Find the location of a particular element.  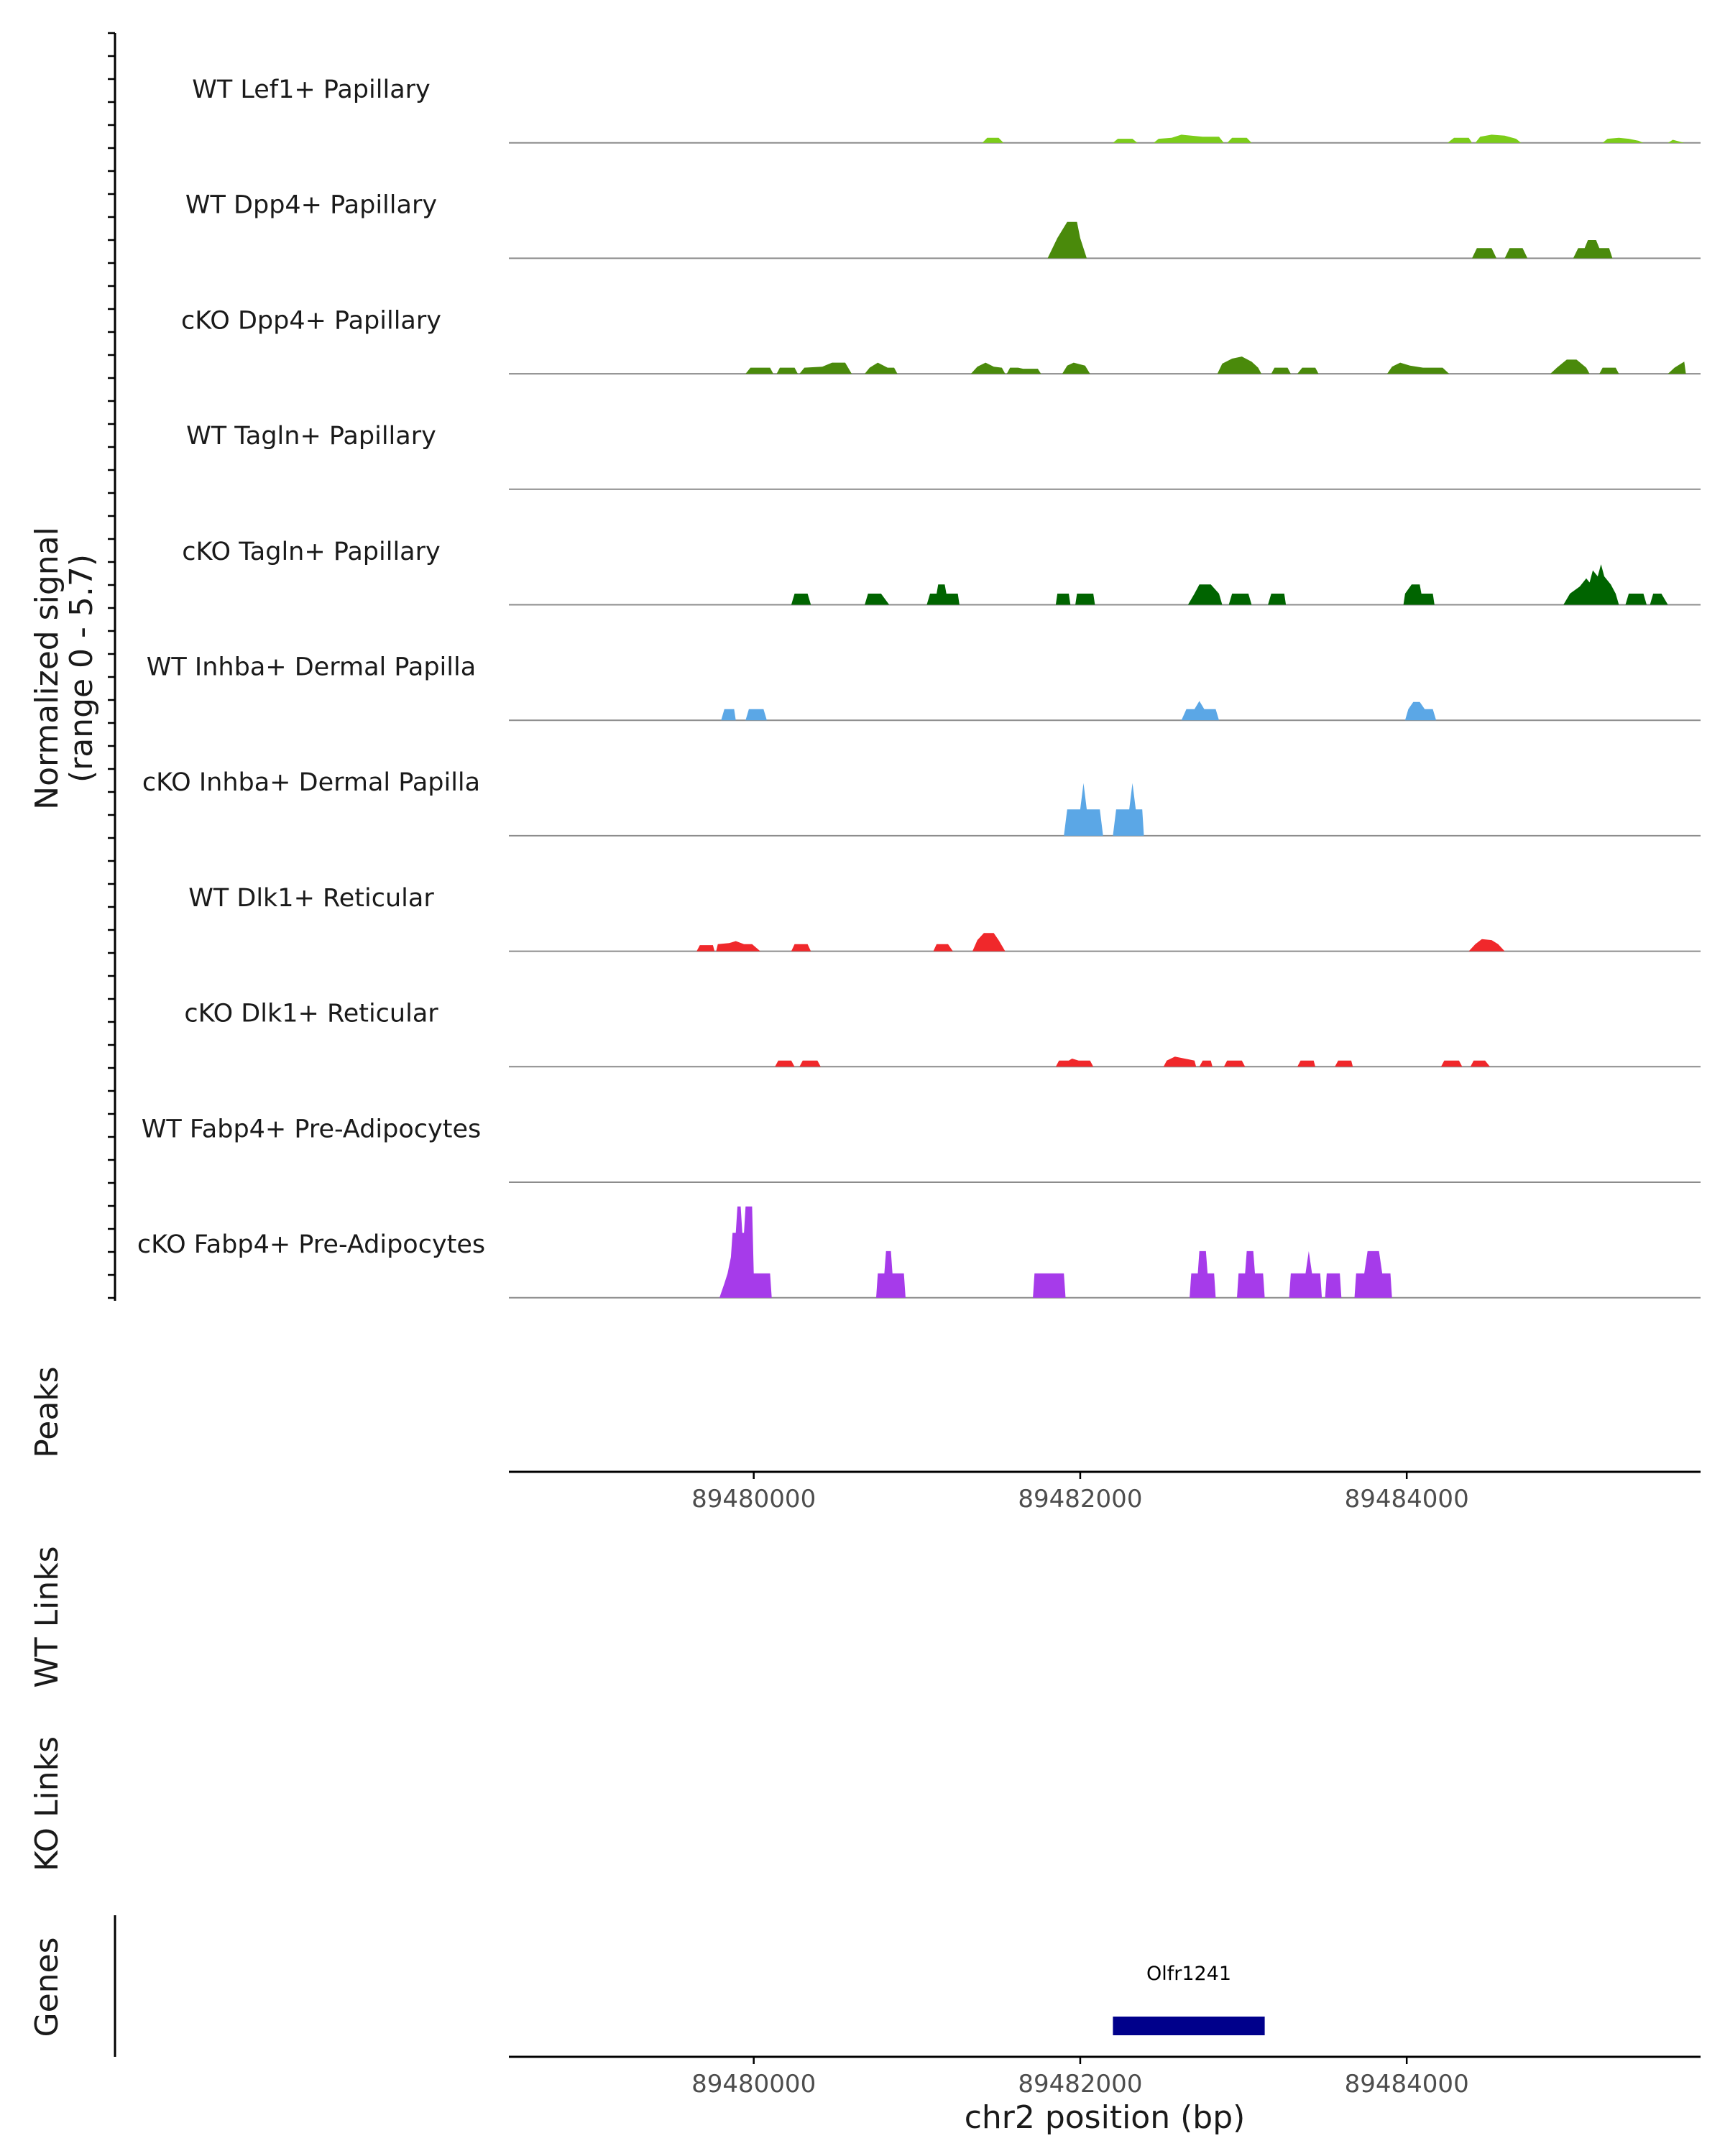

track-label: WT Dlk1+ Reticular is located at coordinates (311, 898).